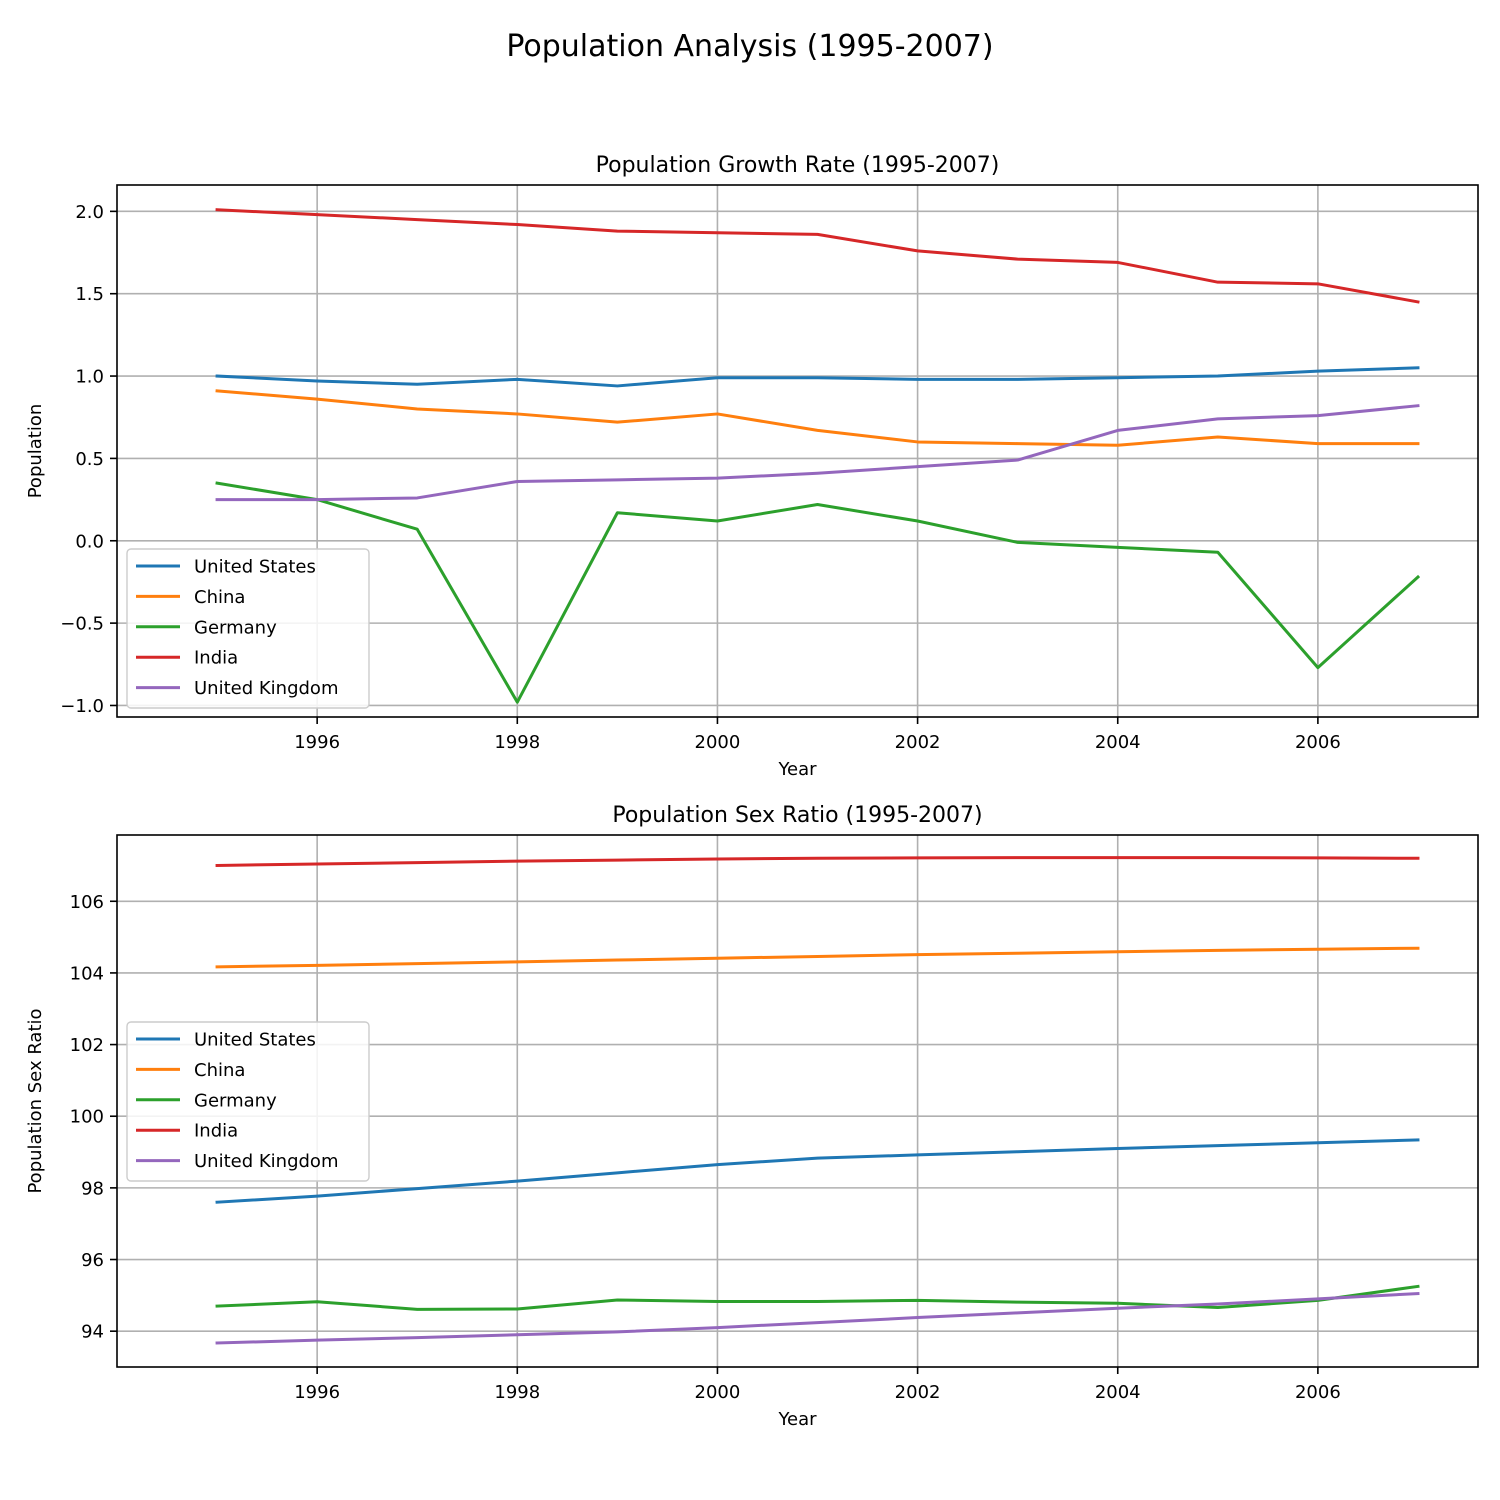 The image size is (1500, 1500). Describe the element at coordinates (1318, 742) in the screenshot. I see `chart0-xtick-label-2006: 2006` at that location.